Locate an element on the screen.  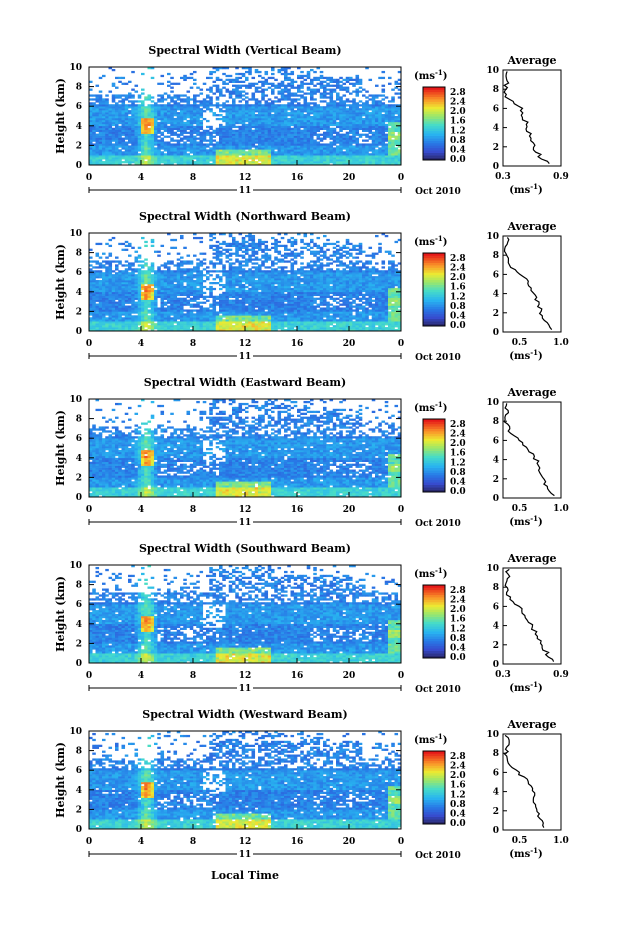
colorbar-tick-label: 0.4 is located at coordinates (458, 150).